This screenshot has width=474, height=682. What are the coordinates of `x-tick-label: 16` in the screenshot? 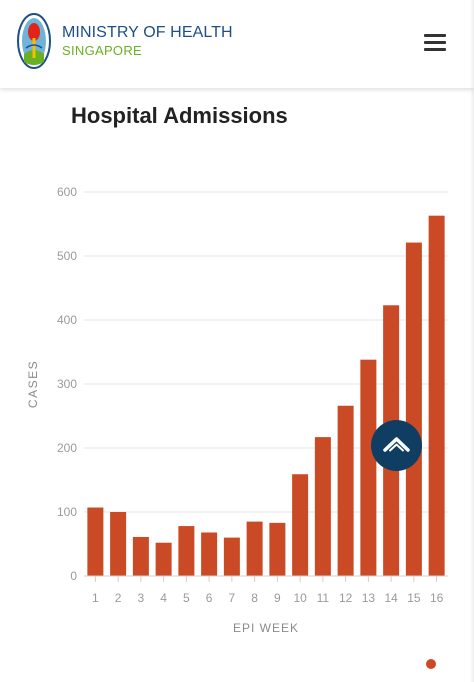 It's located at (437, 598).